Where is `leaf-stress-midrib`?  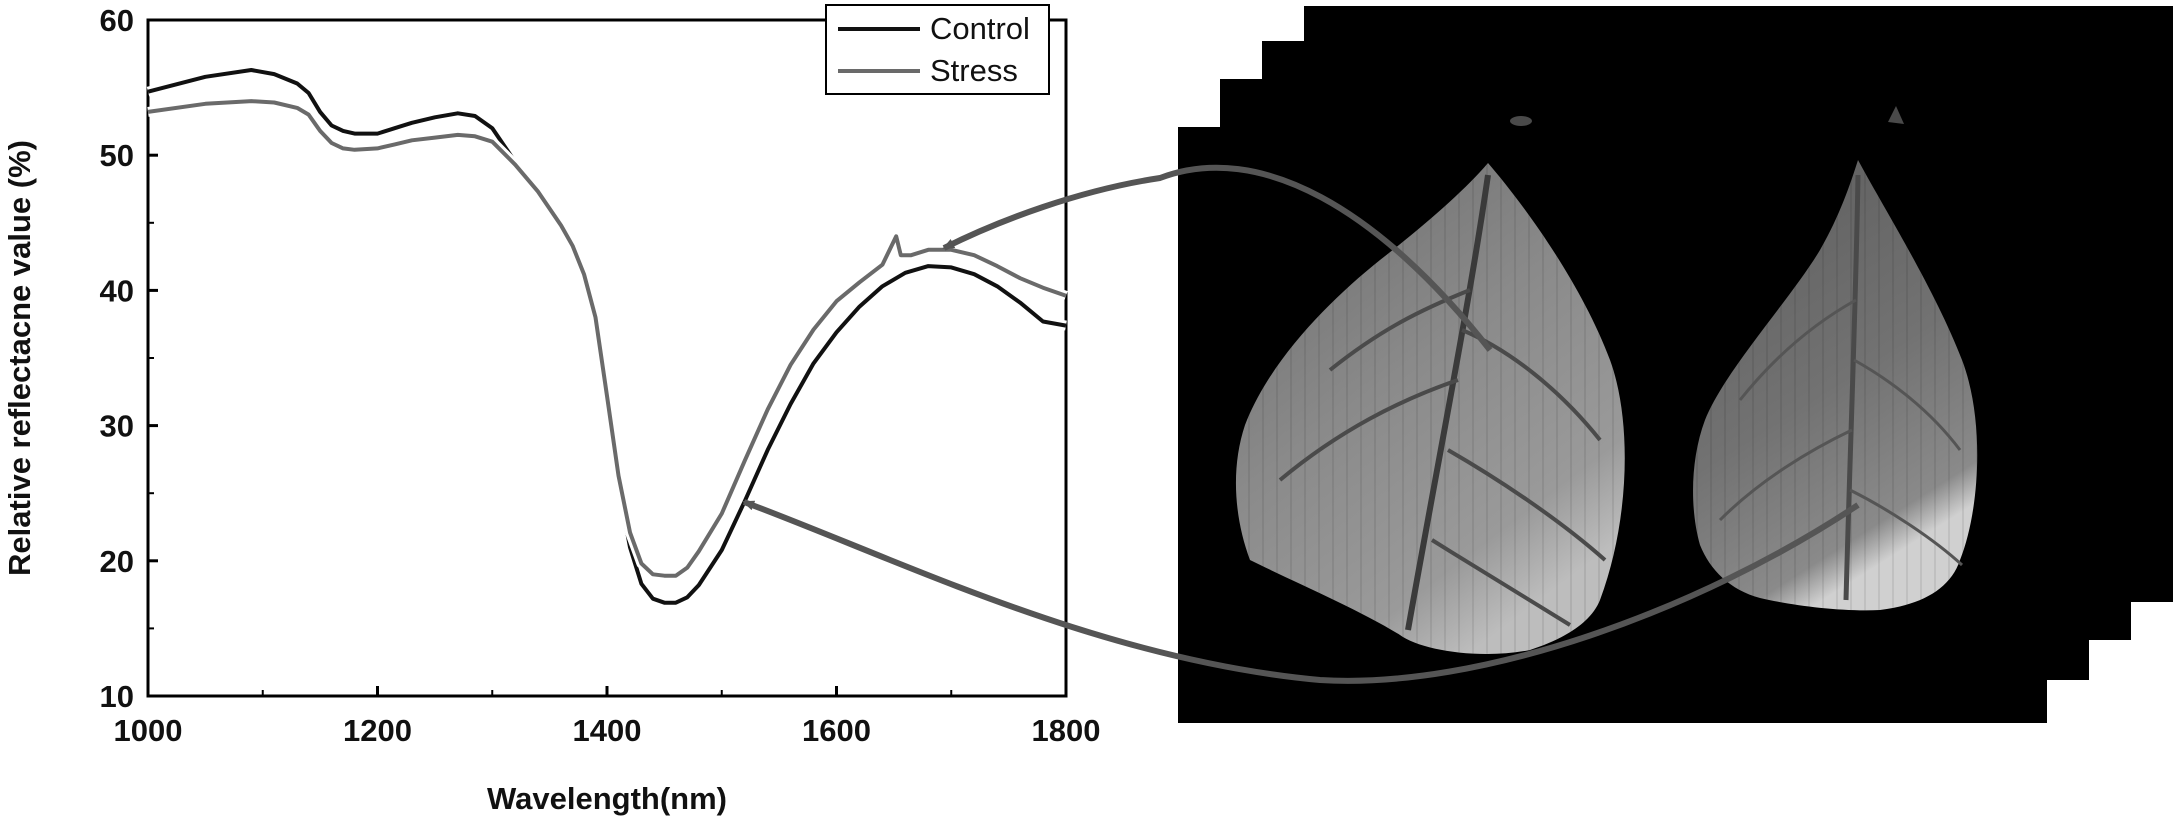
leaf-stress-midrib is located at coordinates (1852, 387).